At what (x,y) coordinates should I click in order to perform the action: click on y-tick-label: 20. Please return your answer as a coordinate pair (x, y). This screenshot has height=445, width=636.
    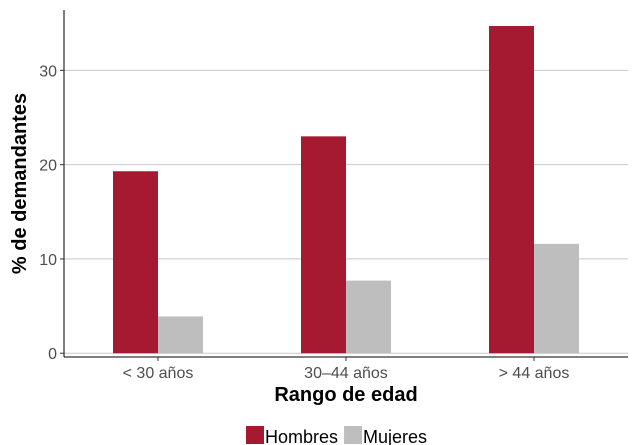
    Looking at the image, I should click on (48, 166).